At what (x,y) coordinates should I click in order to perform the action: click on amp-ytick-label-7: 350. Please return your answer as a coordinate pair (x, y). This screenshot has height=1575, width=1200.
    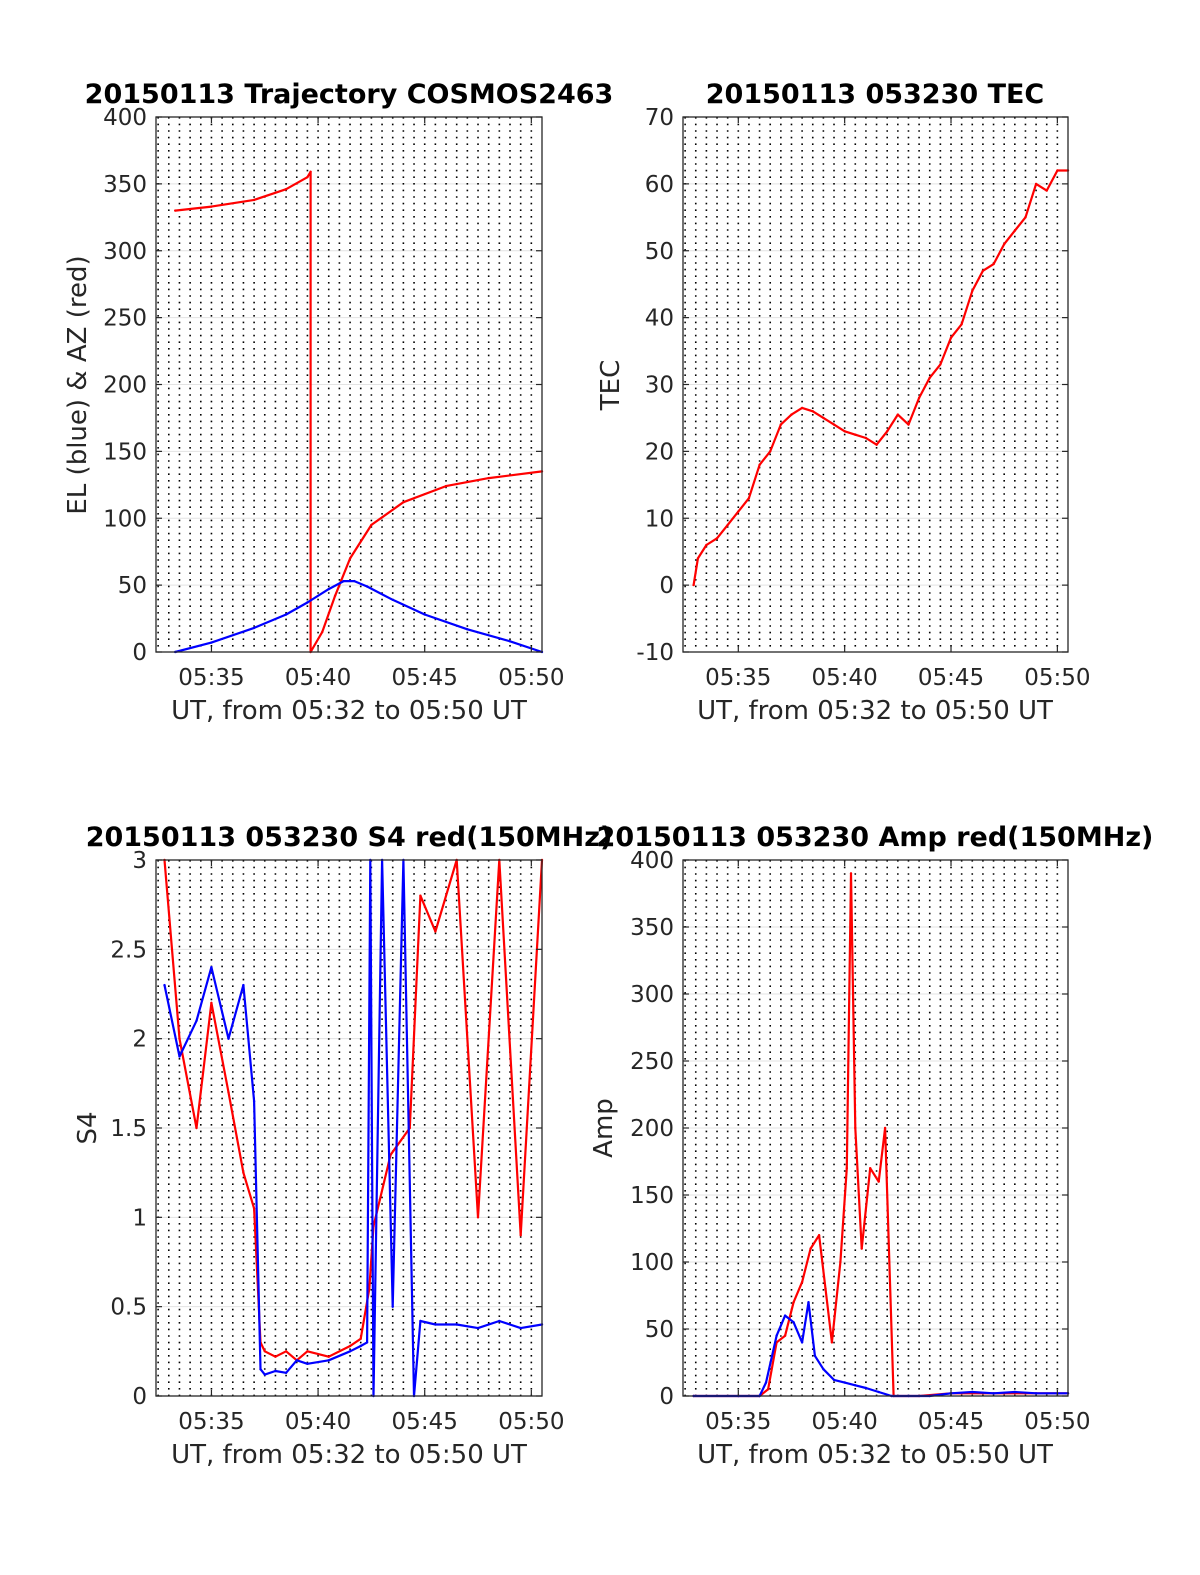
    Looking at the image, I should click on (652, 928).